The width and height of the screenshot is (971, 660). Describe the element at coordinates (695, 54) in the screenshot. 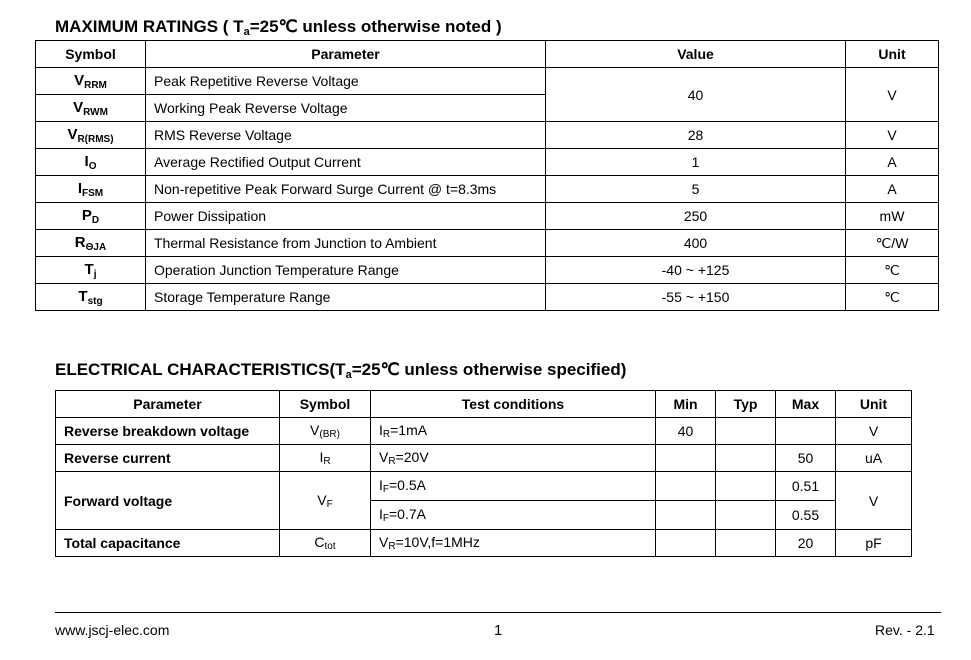

I see `header-value: Value` at that location.